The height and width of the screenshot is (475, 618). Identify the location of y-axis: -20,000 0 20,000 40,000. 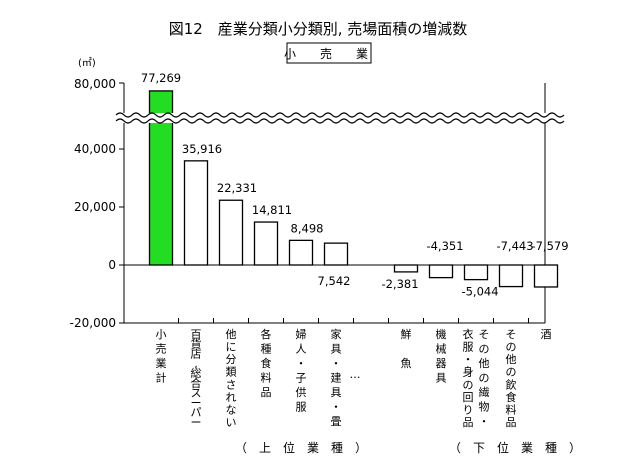
(97, 206).